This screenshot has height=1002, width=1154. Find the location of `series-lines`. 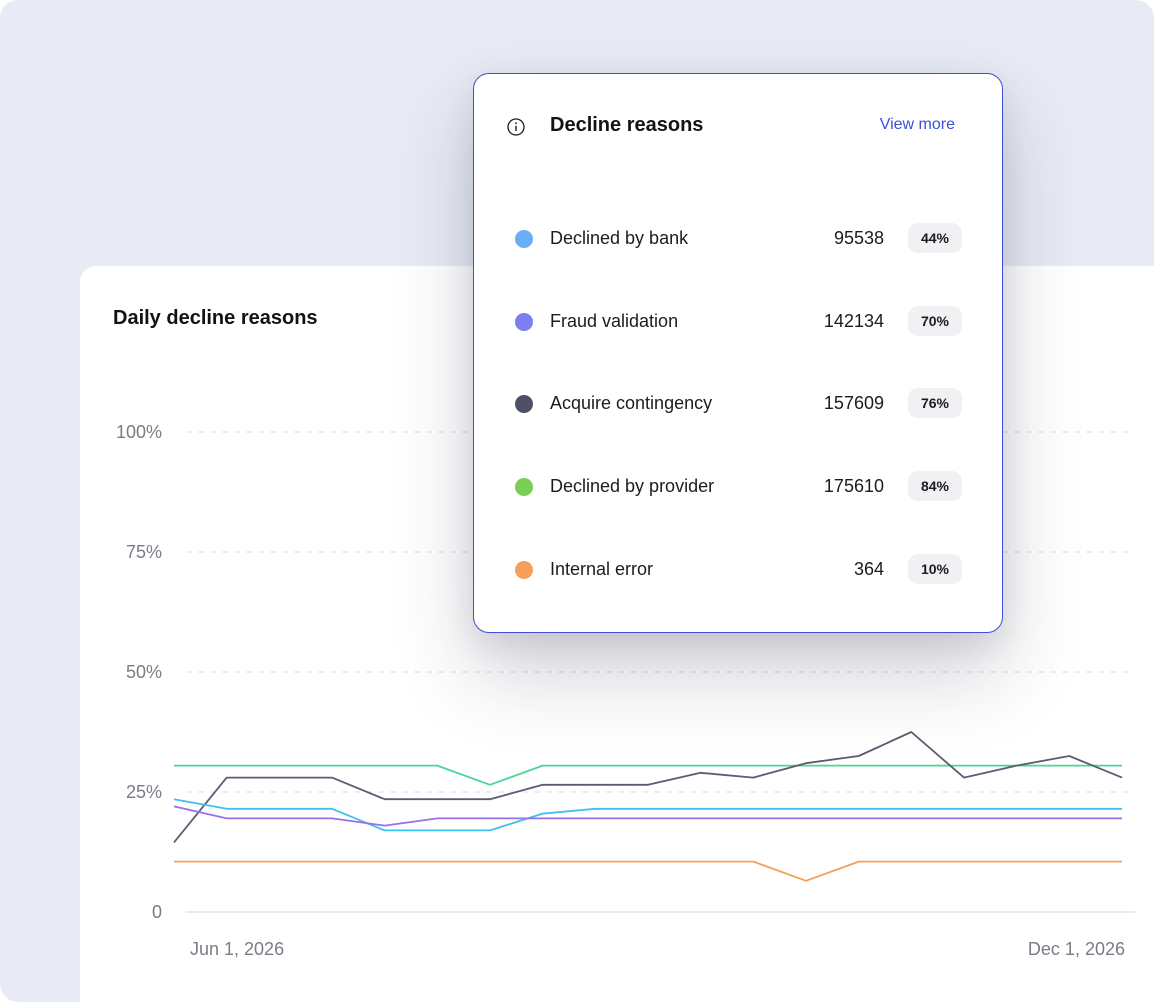

series-lines is located at coordinates (648, 806).